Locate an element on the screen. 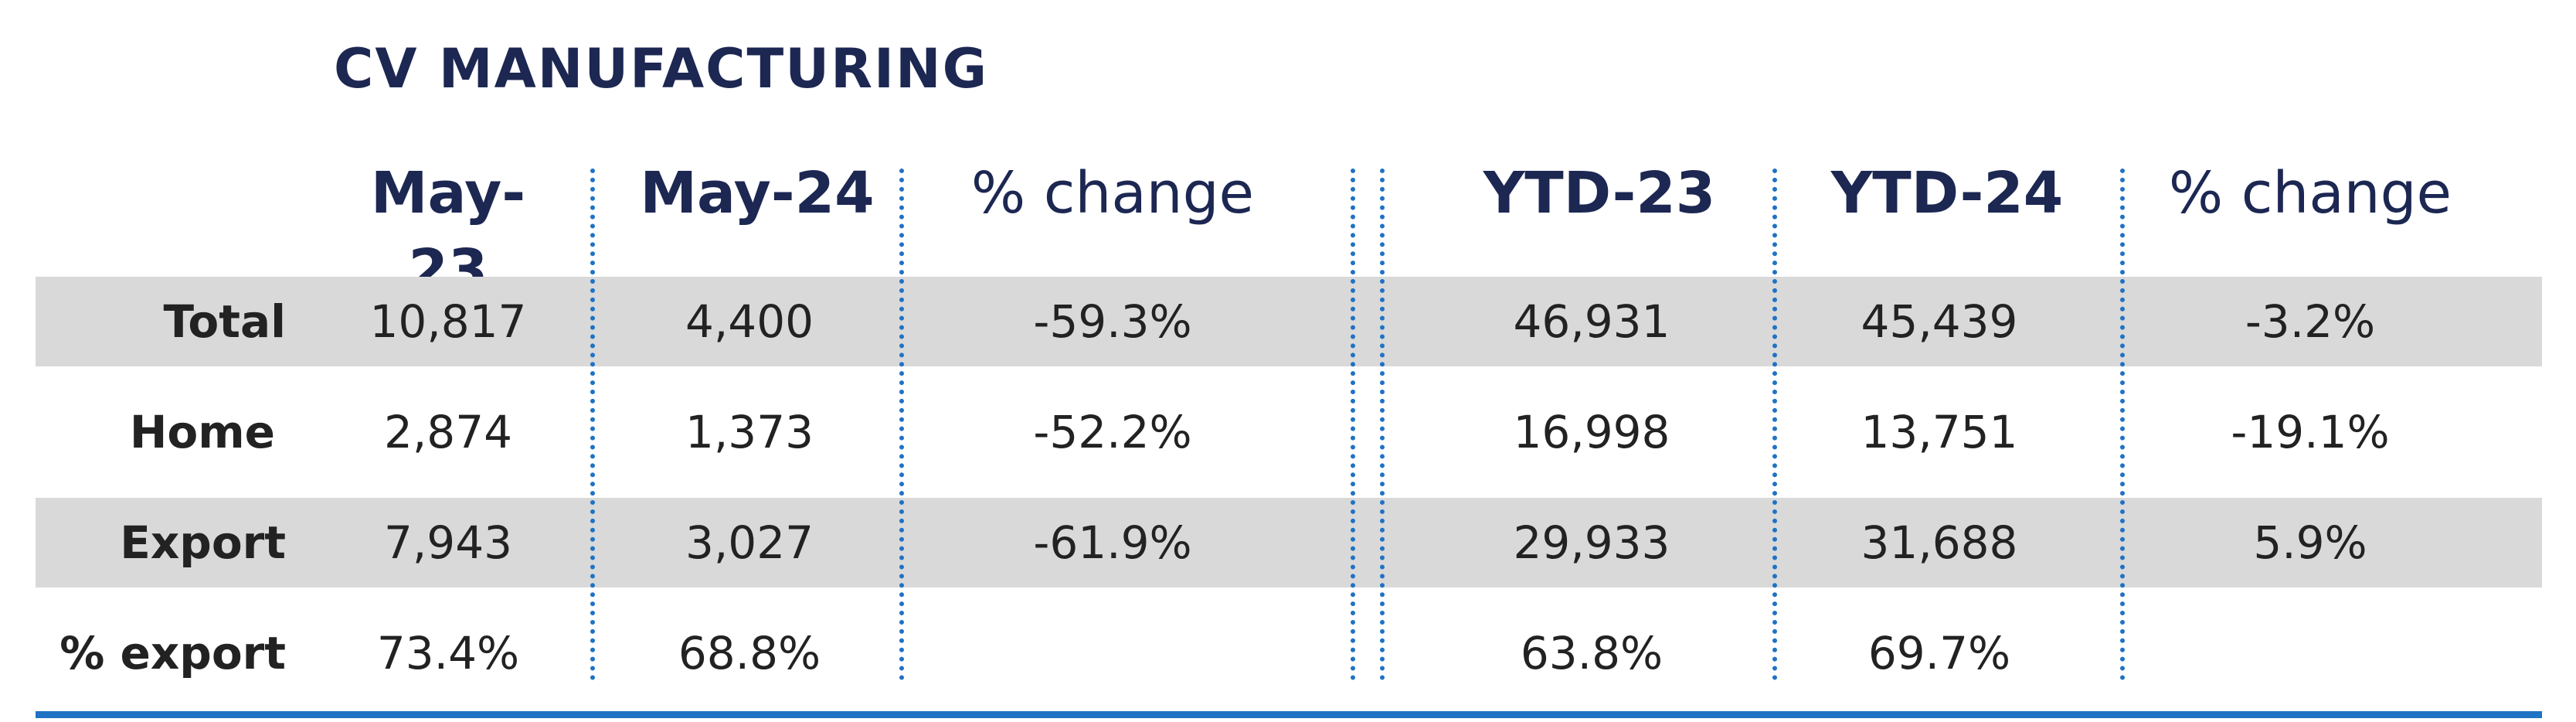 This screenshot has width=2576, height=722. table-cell: 68.8% is located at coordinates (749, 653).